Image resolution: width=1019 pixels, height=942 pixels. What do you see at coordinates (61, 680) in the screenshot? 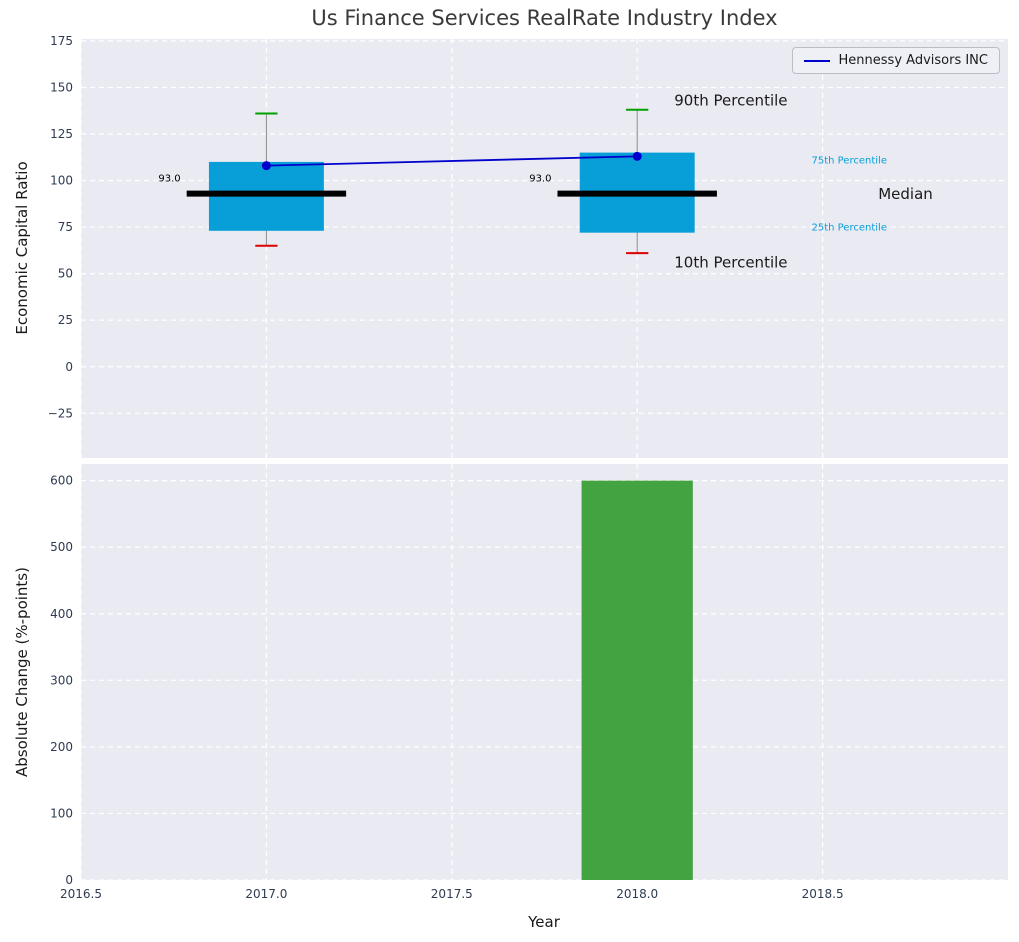
I see `ytick-label-bottom: 300` at bounding box center [61, 680].